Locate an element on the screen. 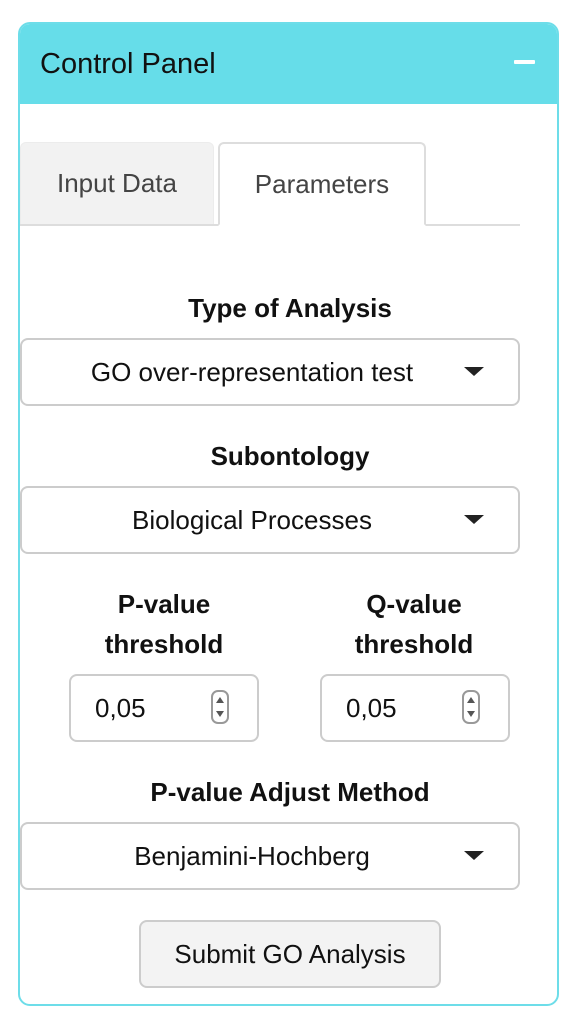 This screenshot has height=1036, width=578. subontology-select: Biological Processes is located at coordinates (270, 520).